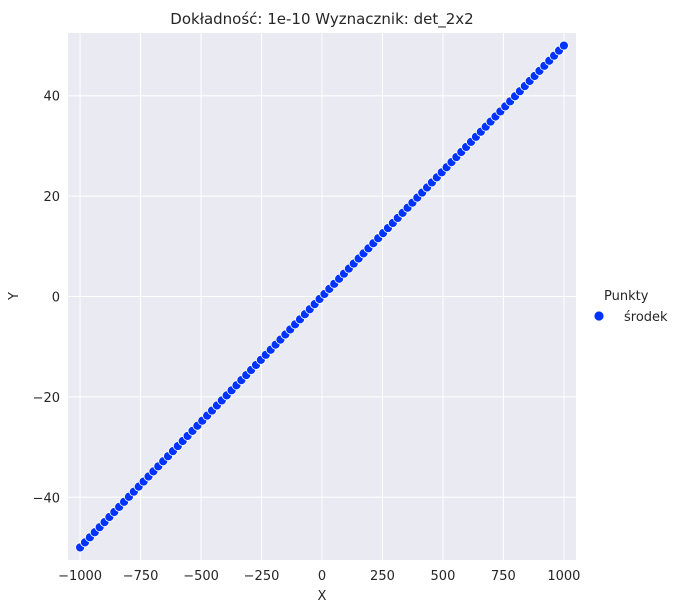 This screenshot has height=612, width=682. Describe the element at coordinates (630, 307) in the screenshot. I see `legend: Punkty środek` at that location.